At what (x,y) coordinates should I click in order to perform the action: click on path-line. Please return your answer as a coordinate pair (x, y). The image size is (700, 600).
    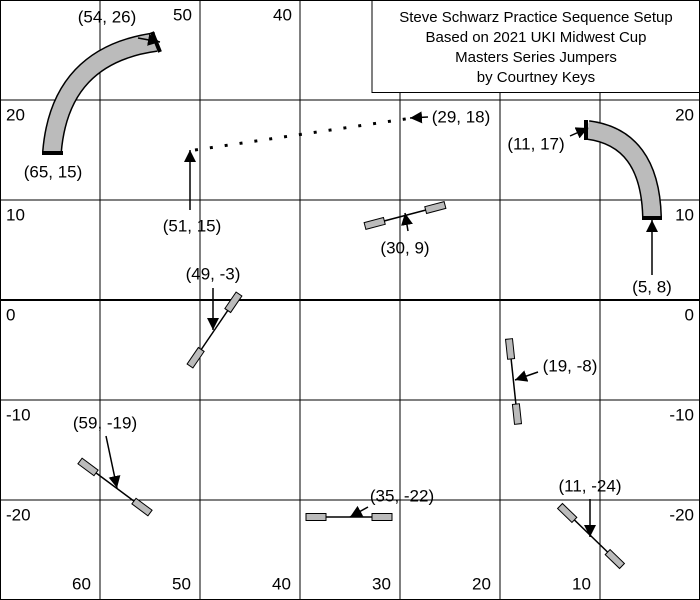
    Looking at the image, I should click on (303, 134).